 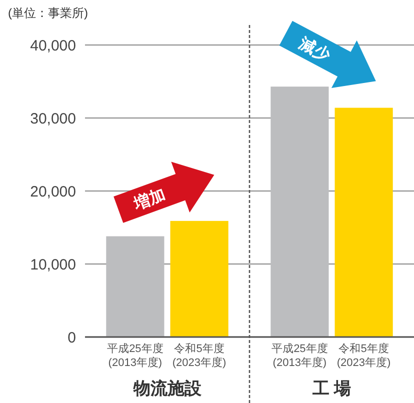 What do you see at coordinates (53, 45) in the screenshot?
I see `y-tick-label: 40,000` at bounding box center [53, 45].